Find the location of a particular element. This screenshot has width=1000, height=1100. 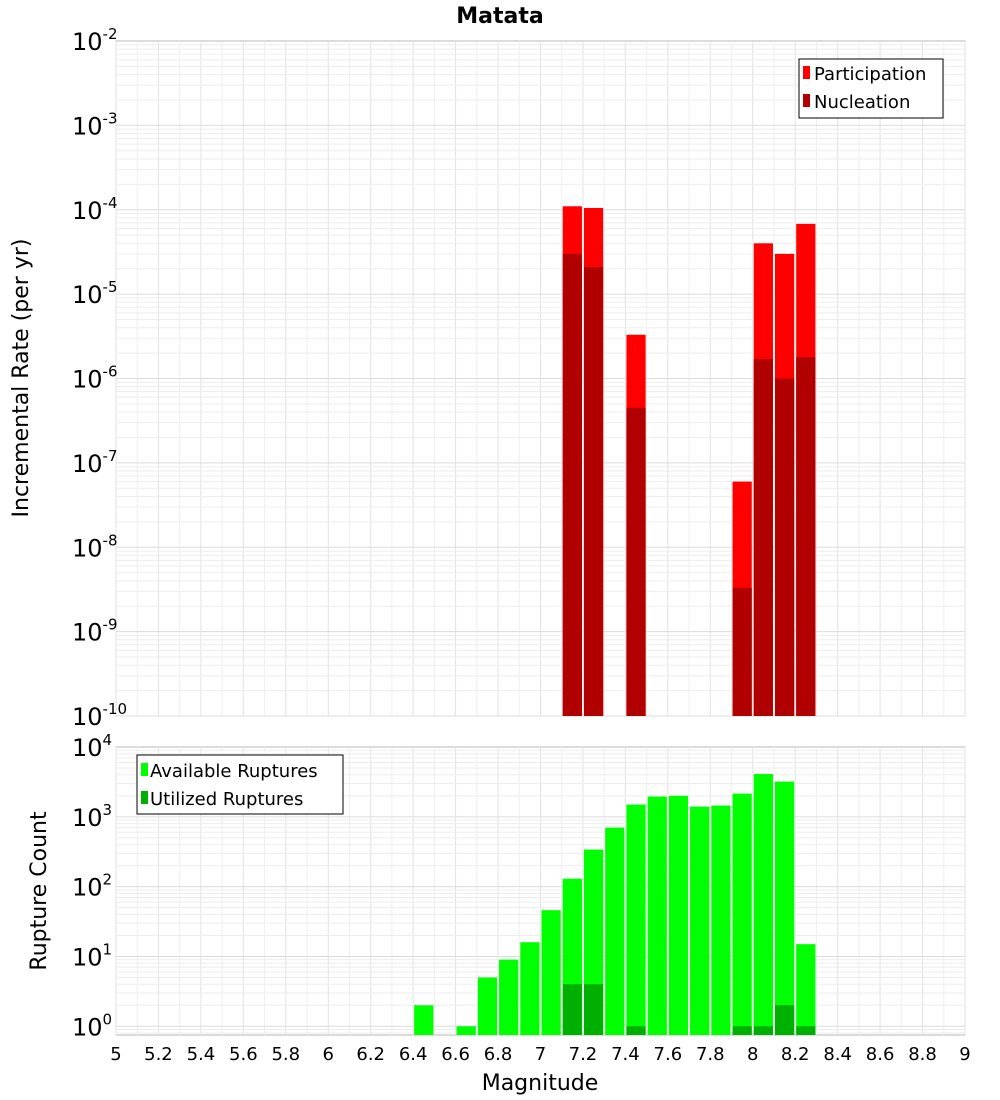

top-y-tick-label: 10⁻² is located at coordinates (95, 40).